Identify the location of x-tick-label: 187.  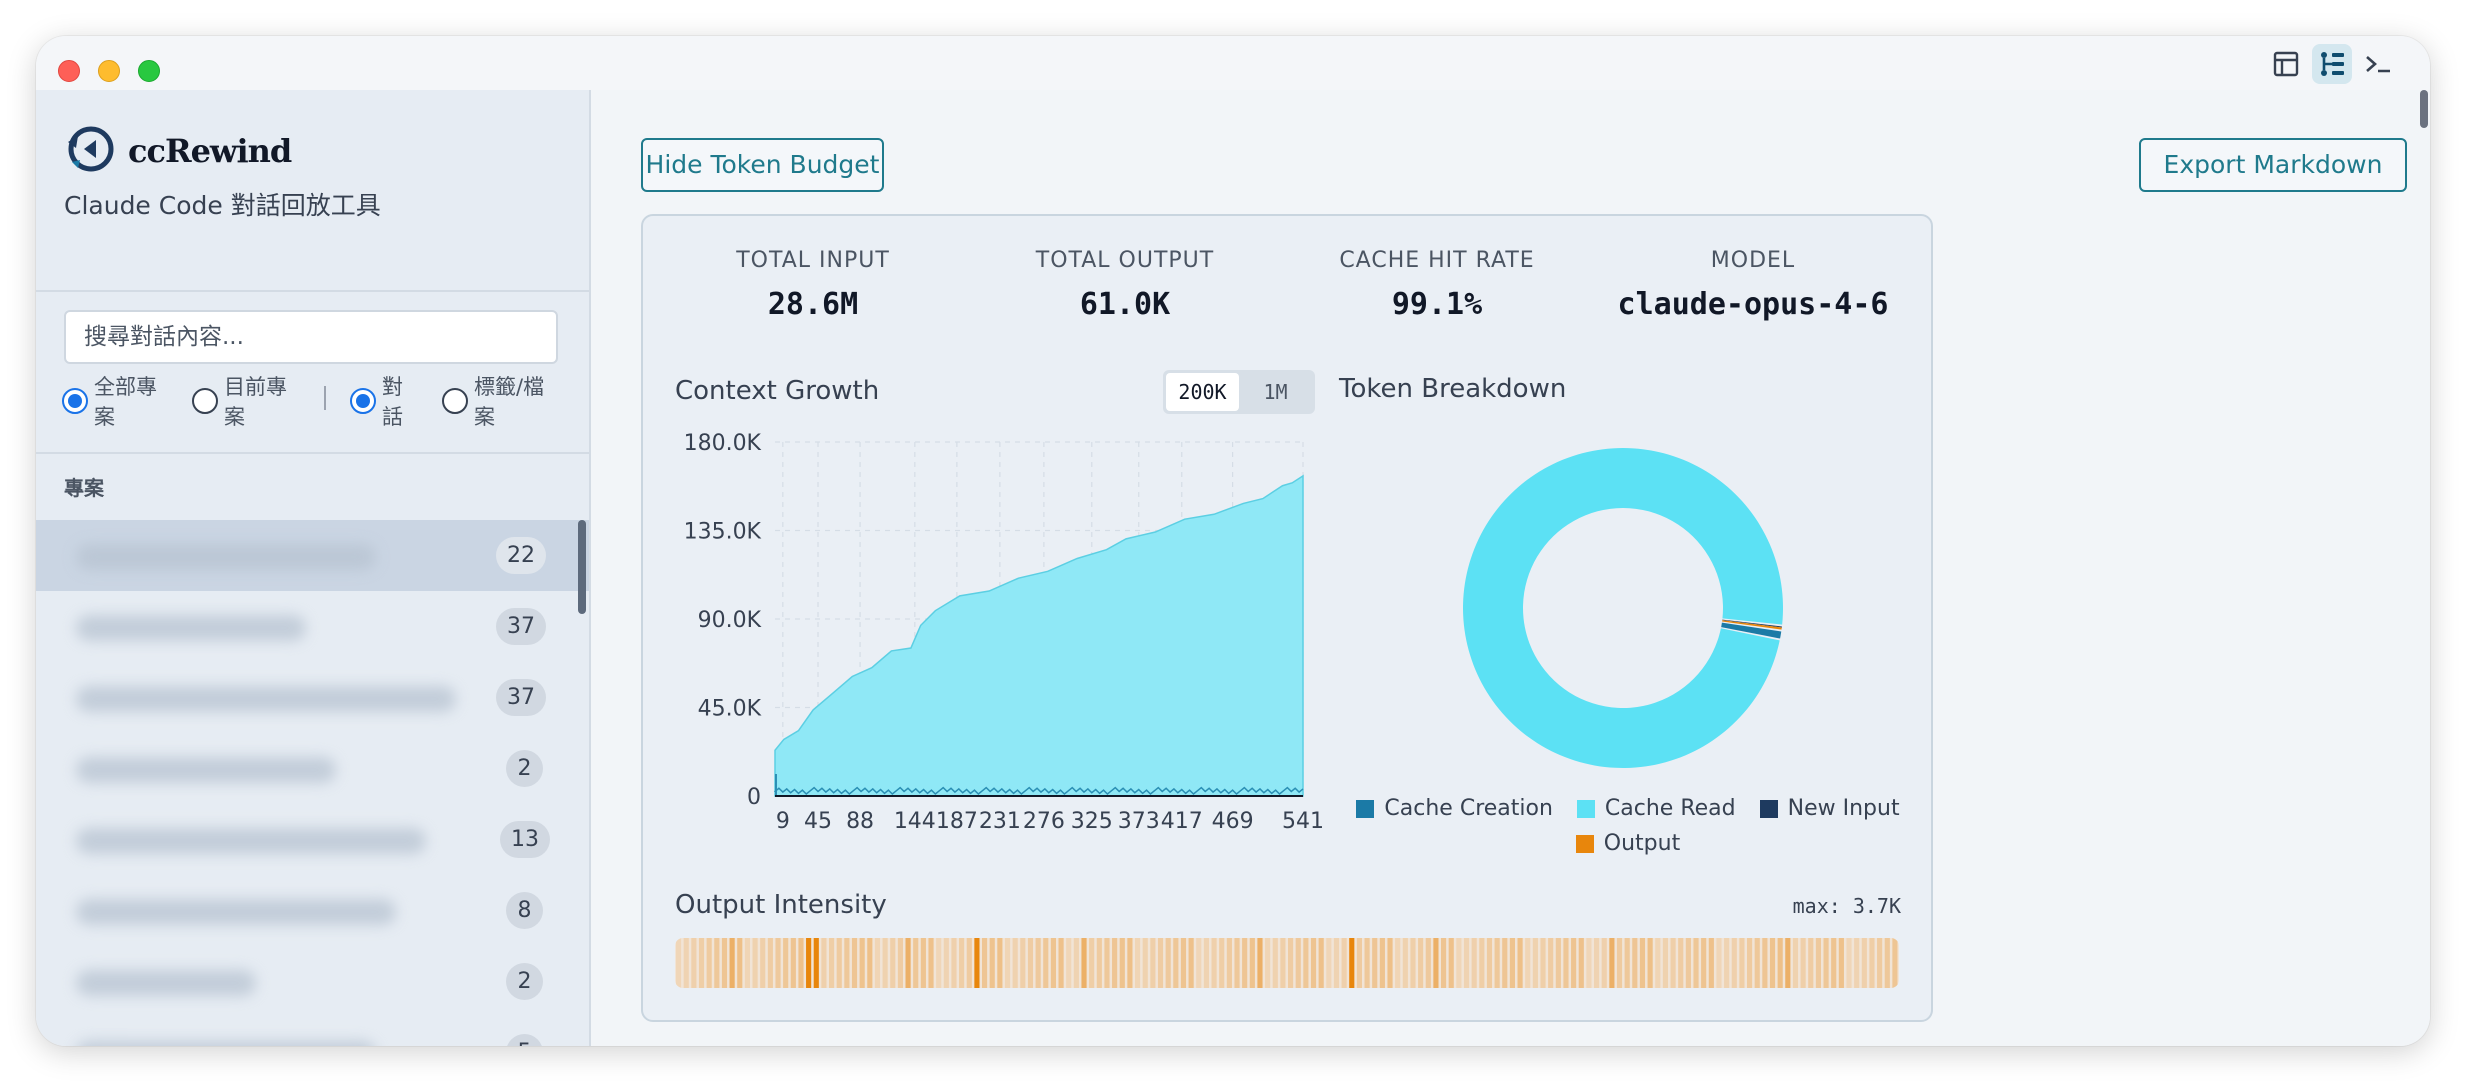
(957, 819).